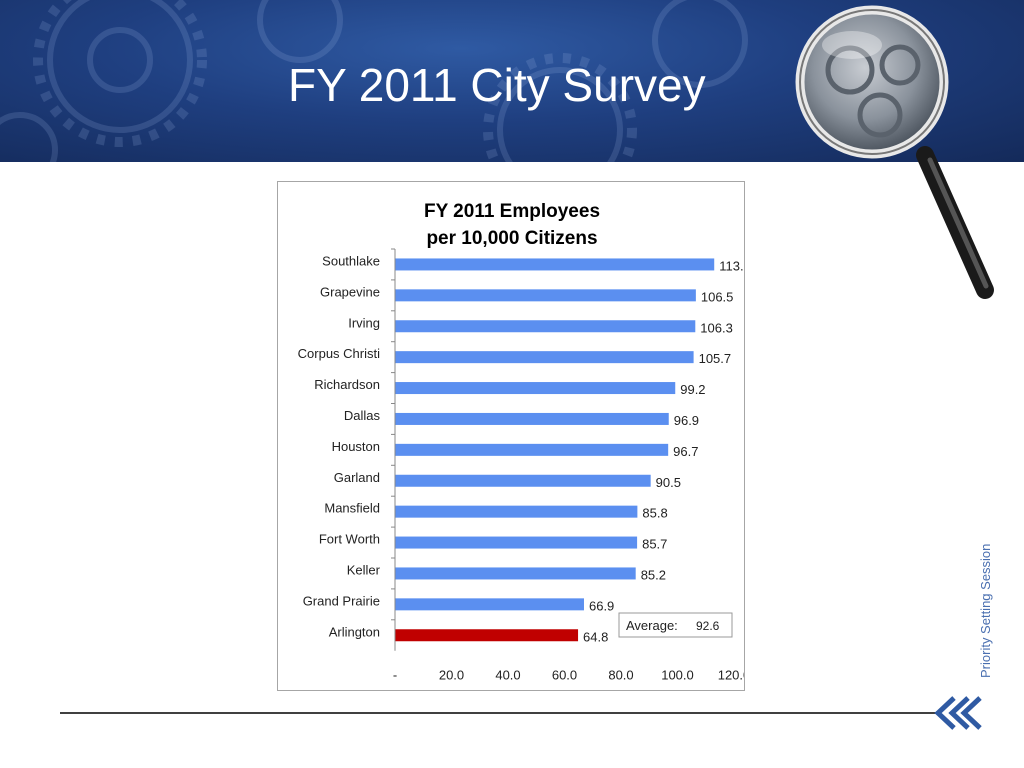 This screenshot has width=1024, height=768. Describe the element at coordinates (512, 211) in the screenshot. I see `chart-title-line-1: FY 2011 Employees` at that location.